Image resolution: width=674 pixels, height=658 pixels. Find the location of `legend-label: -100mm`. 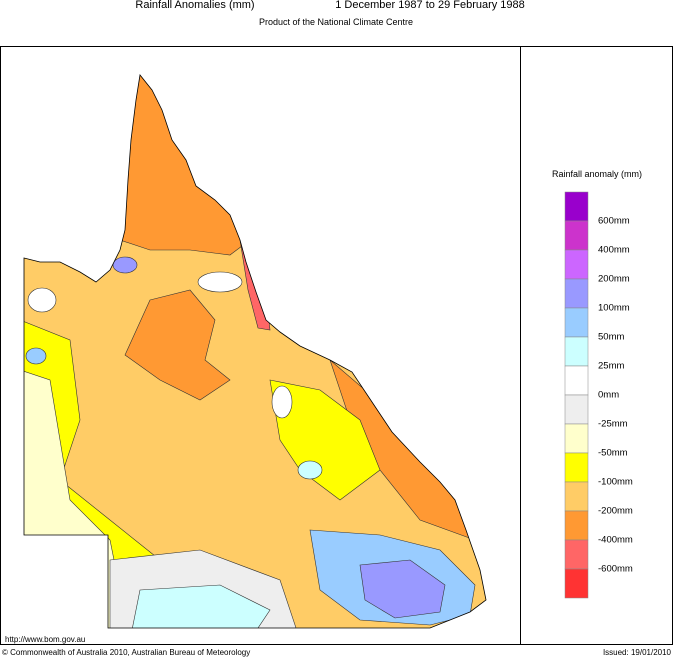

legend-label: -100mm is located at coordinates (615, 482).